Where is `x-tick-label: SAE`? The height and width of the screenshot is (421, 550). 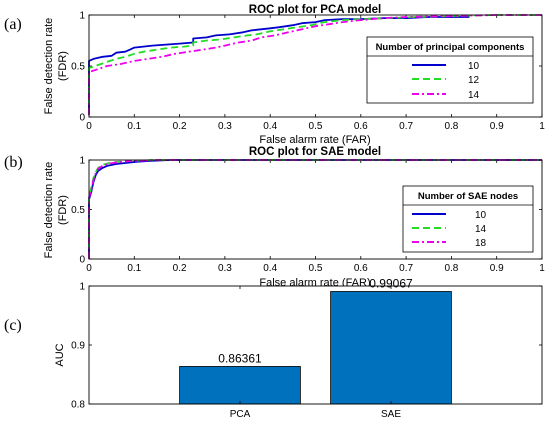 x-tick-label: SAE is located at coordinates (391, 414).